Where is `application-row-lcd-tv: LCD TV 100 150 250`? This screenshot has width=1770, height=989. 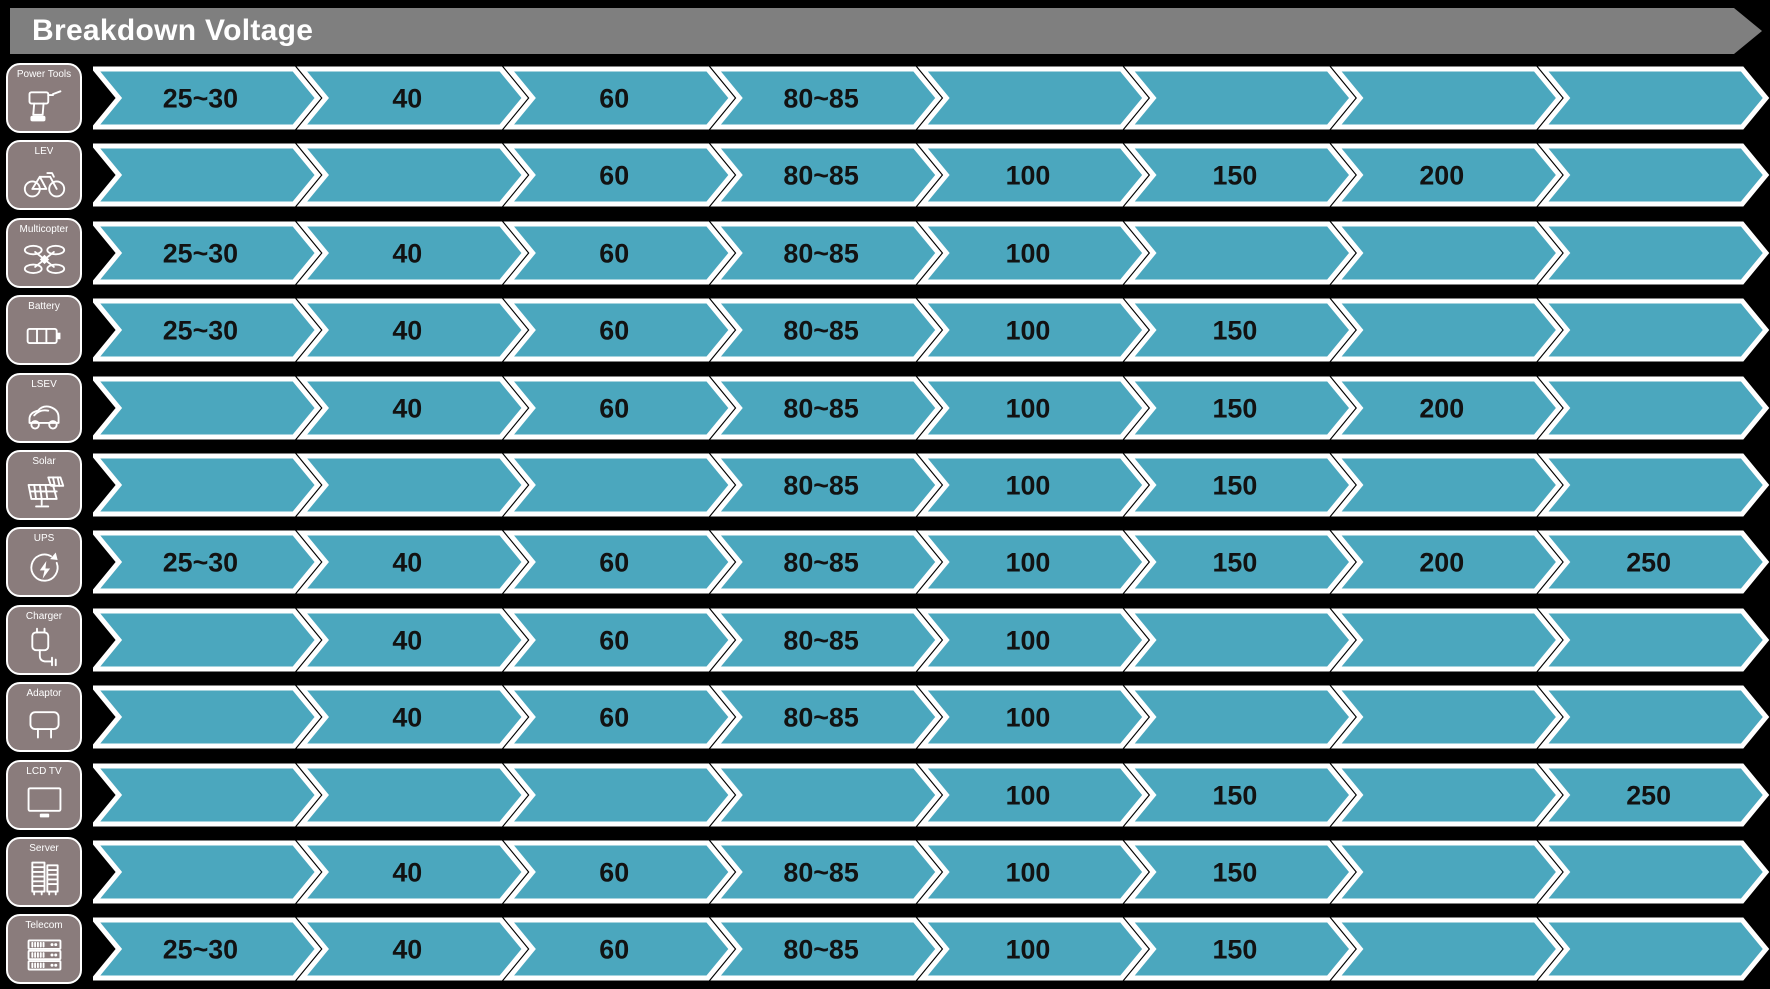 application-row-lcd-tv: LCD TV 100 150 250 is located at coordinates (888, 795).